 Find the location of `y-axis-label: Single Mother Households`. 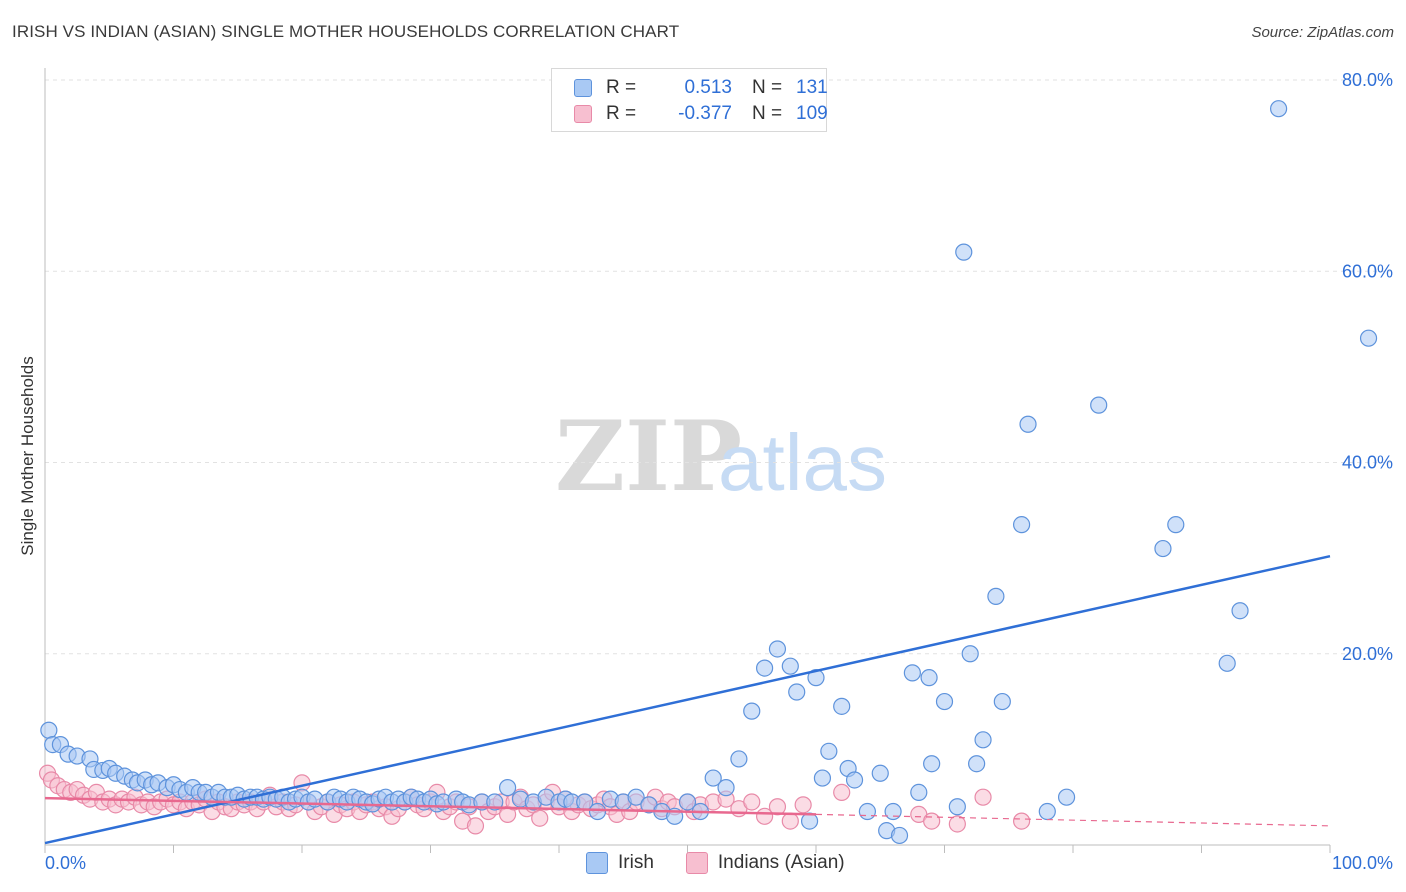

y-axis-label: Single Mother Households is located at coordinates (27, 456).